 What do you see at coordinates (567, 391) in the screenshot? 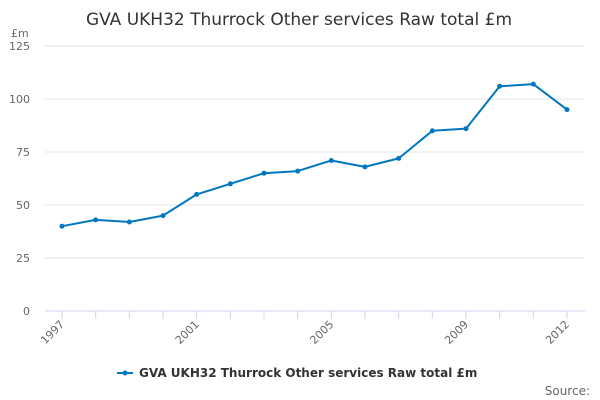
I see `credit-text: Source:` at bounding box center [567, 391].